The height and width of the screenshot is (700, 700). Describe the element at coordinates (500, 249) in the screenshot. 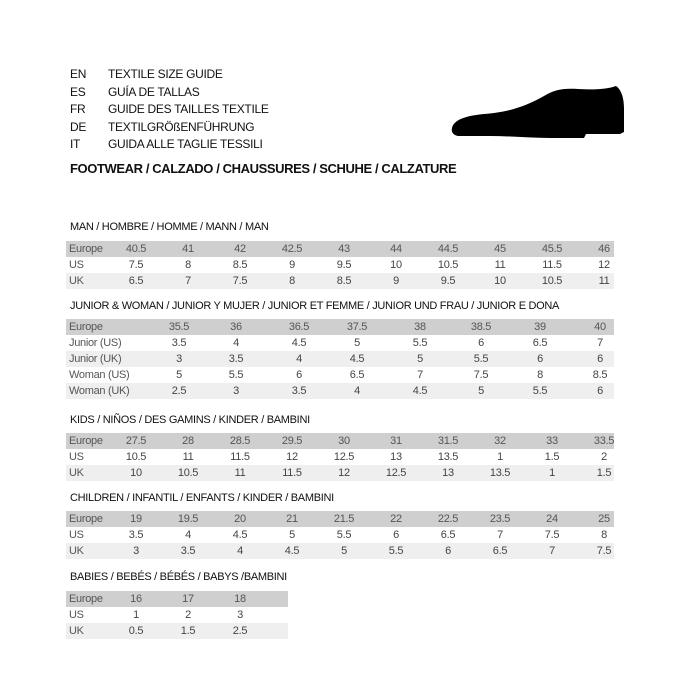

I see `table-cell: 45` at that location.